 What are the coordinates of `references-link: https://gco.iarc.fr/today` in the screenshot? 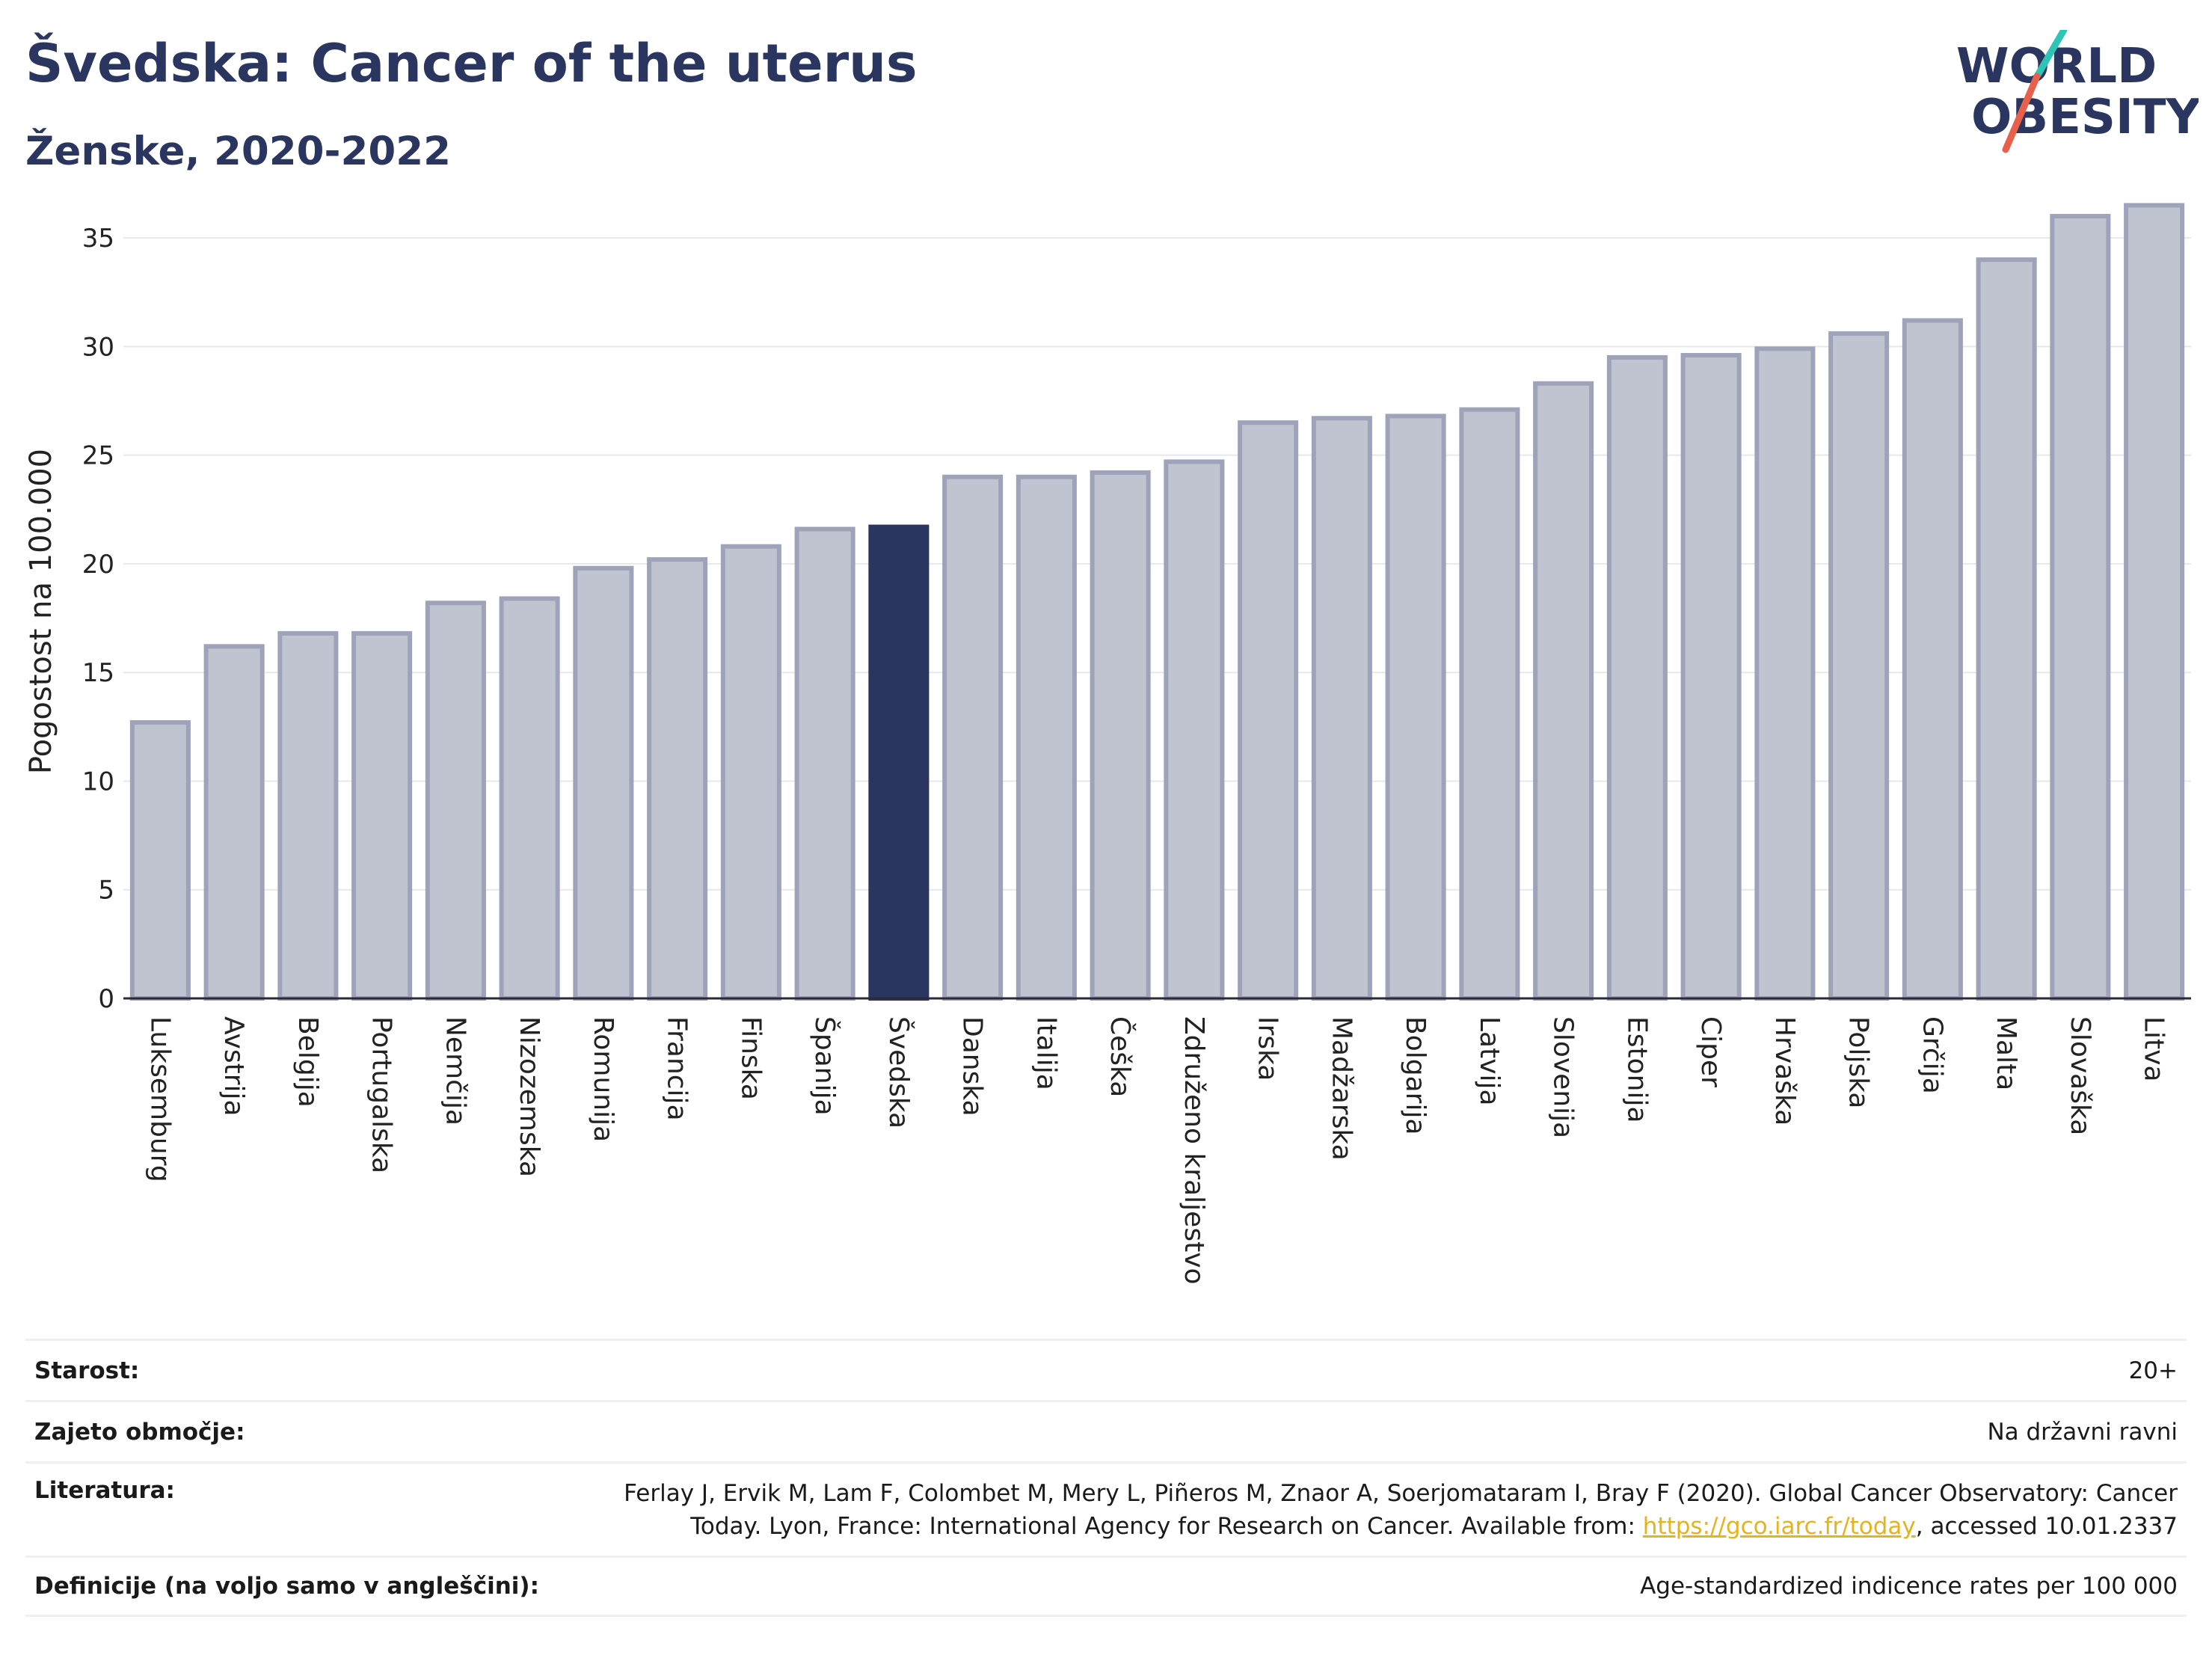 It's located at (1779, 1526).